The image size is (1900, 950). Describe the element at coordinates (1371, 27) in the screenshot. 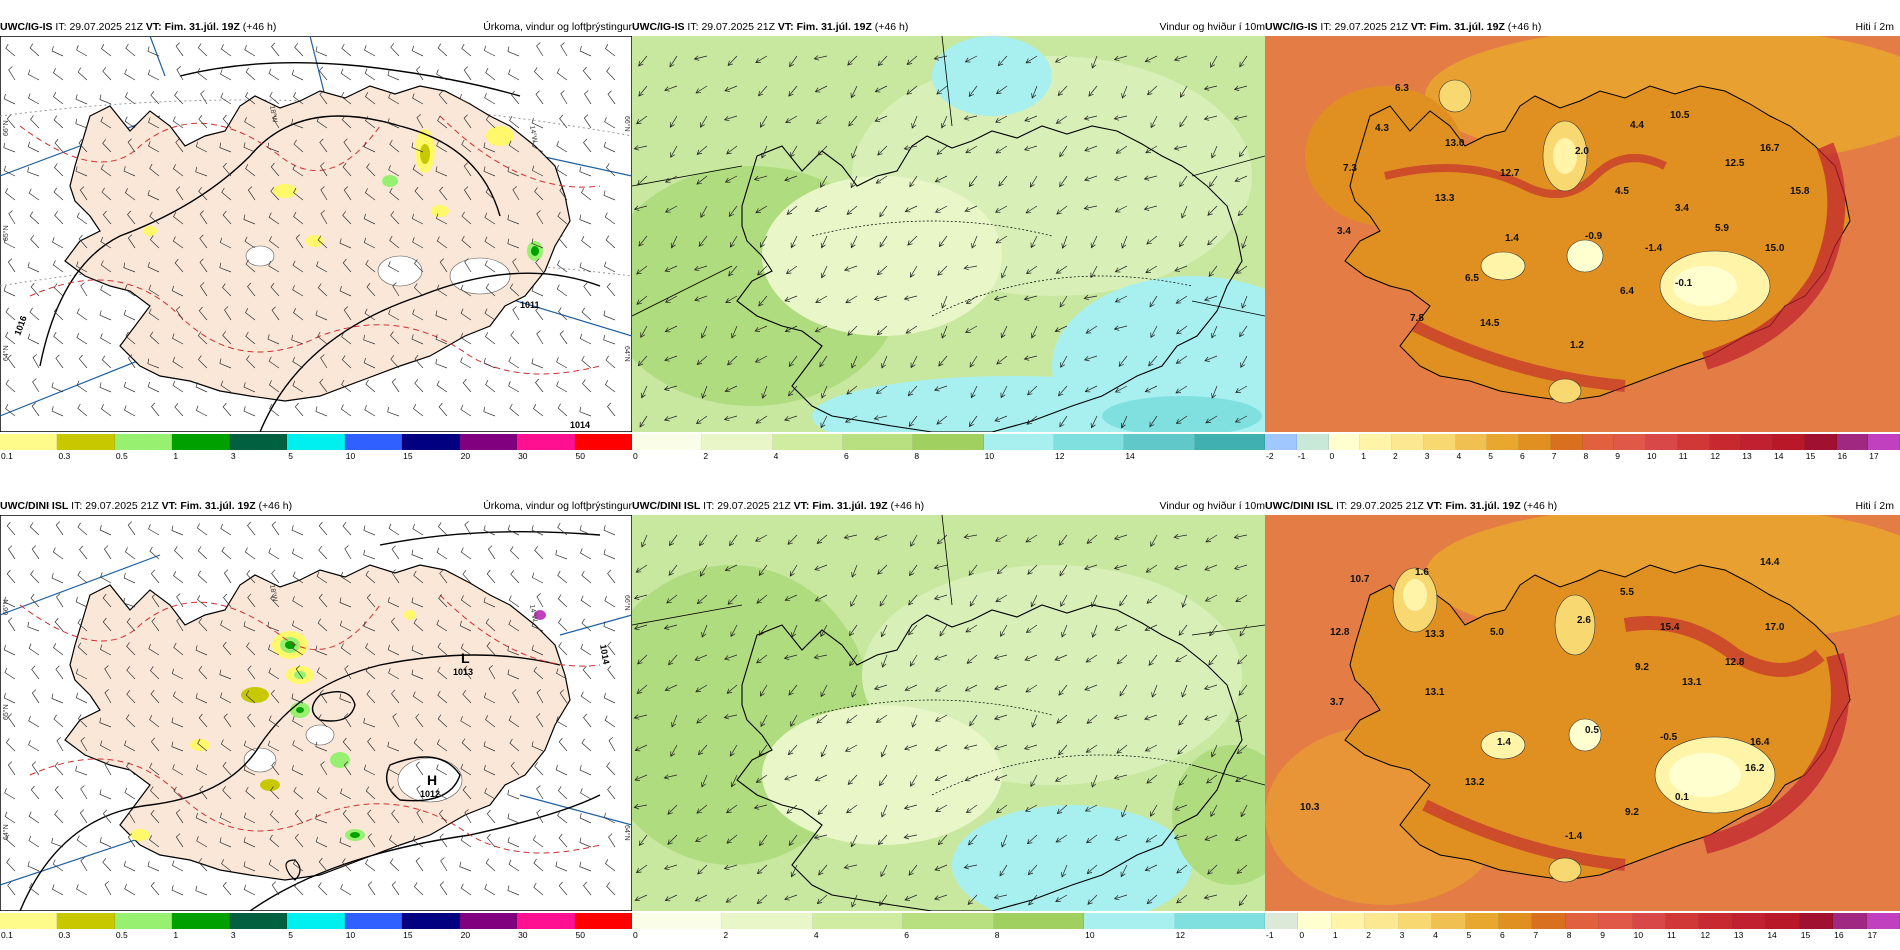

I see `it-value: 29.07.2025 21Z` at that location.